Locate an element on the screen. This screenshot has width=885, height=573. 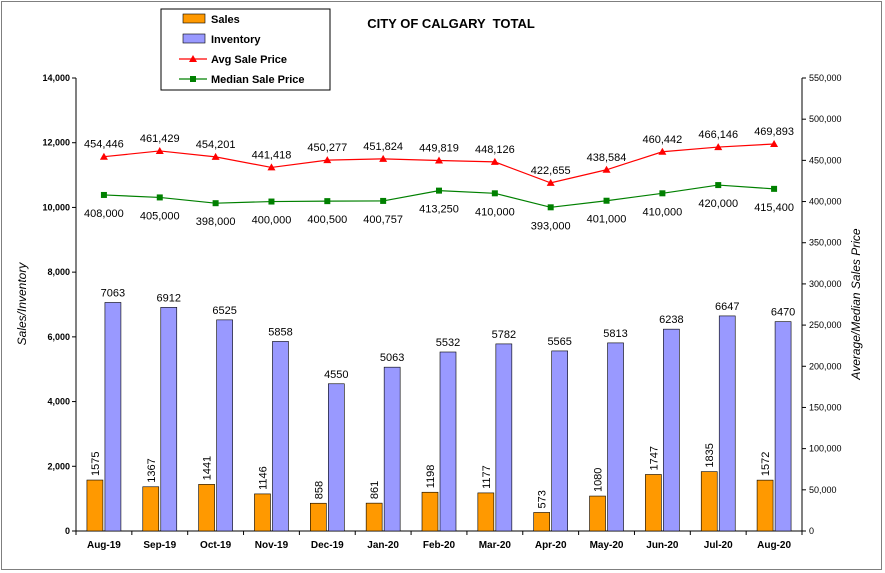
median-sale-price-data-label: 400,000 is located at coordinates (272, 221).